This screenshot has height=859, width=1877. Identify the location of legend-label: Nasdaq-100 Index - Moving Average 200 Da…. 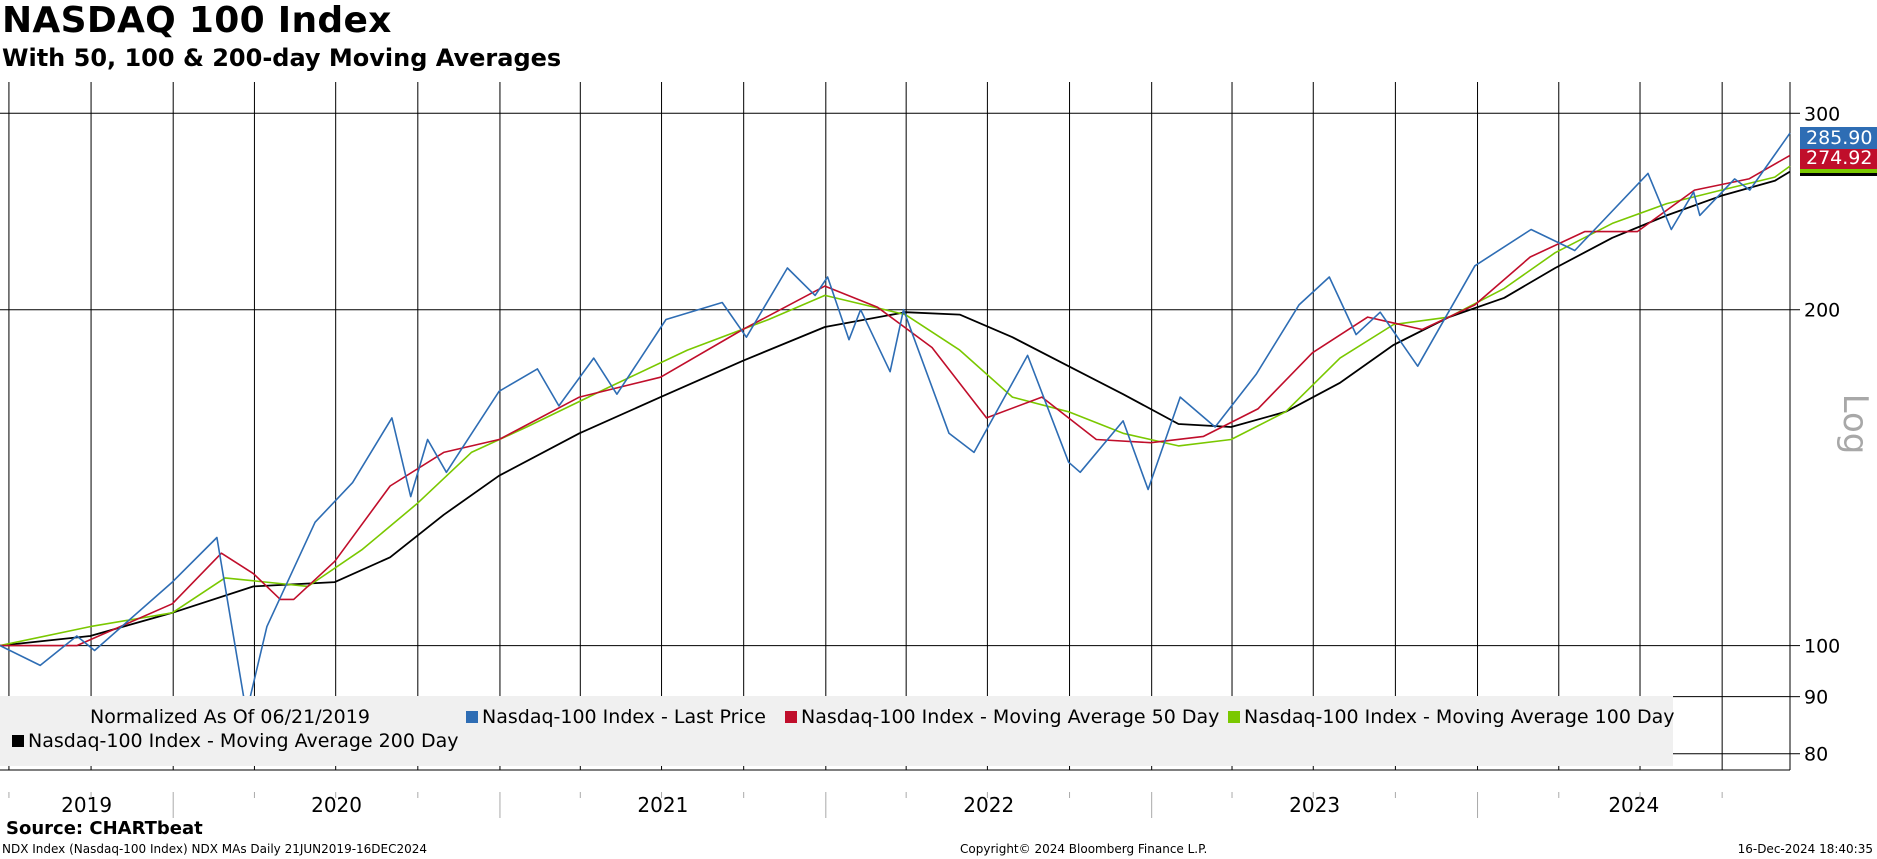
(243, 741).